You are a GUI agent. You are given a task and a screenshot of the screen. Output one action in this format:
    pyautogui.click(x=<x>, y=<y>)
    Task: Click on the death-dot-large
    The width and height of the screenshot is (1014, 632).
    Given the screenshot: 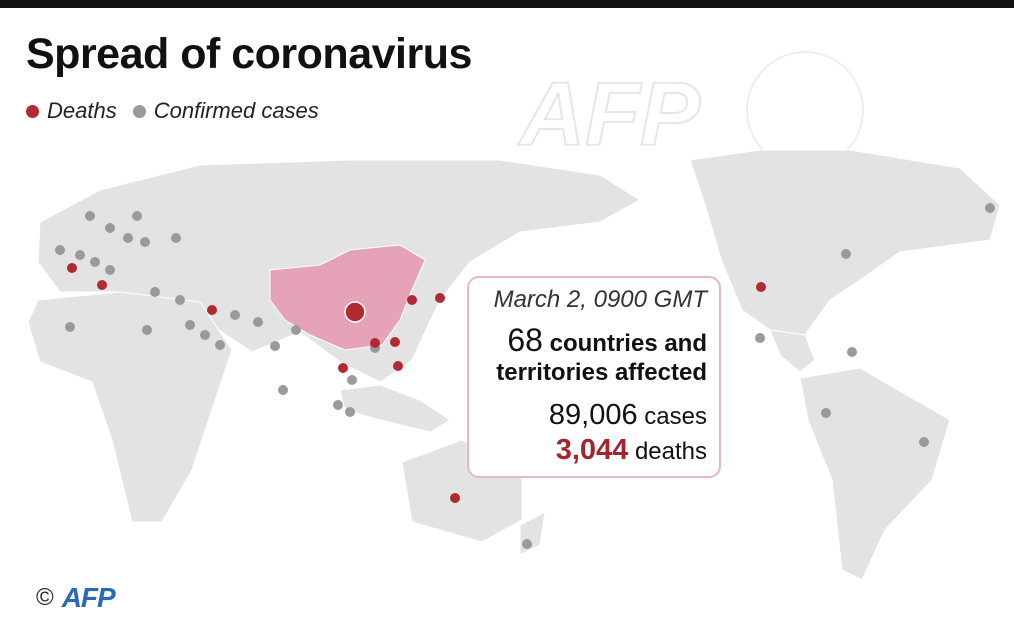 What is the action you would take?
    pyautogui.click(x=355, y=312)
    